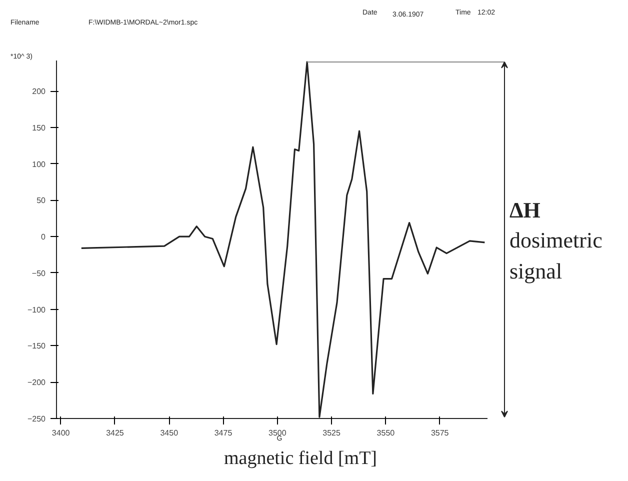  Describe the element at coordinates (36, 309) in the screenshot. I see `y-tick-label: −100` at that location.